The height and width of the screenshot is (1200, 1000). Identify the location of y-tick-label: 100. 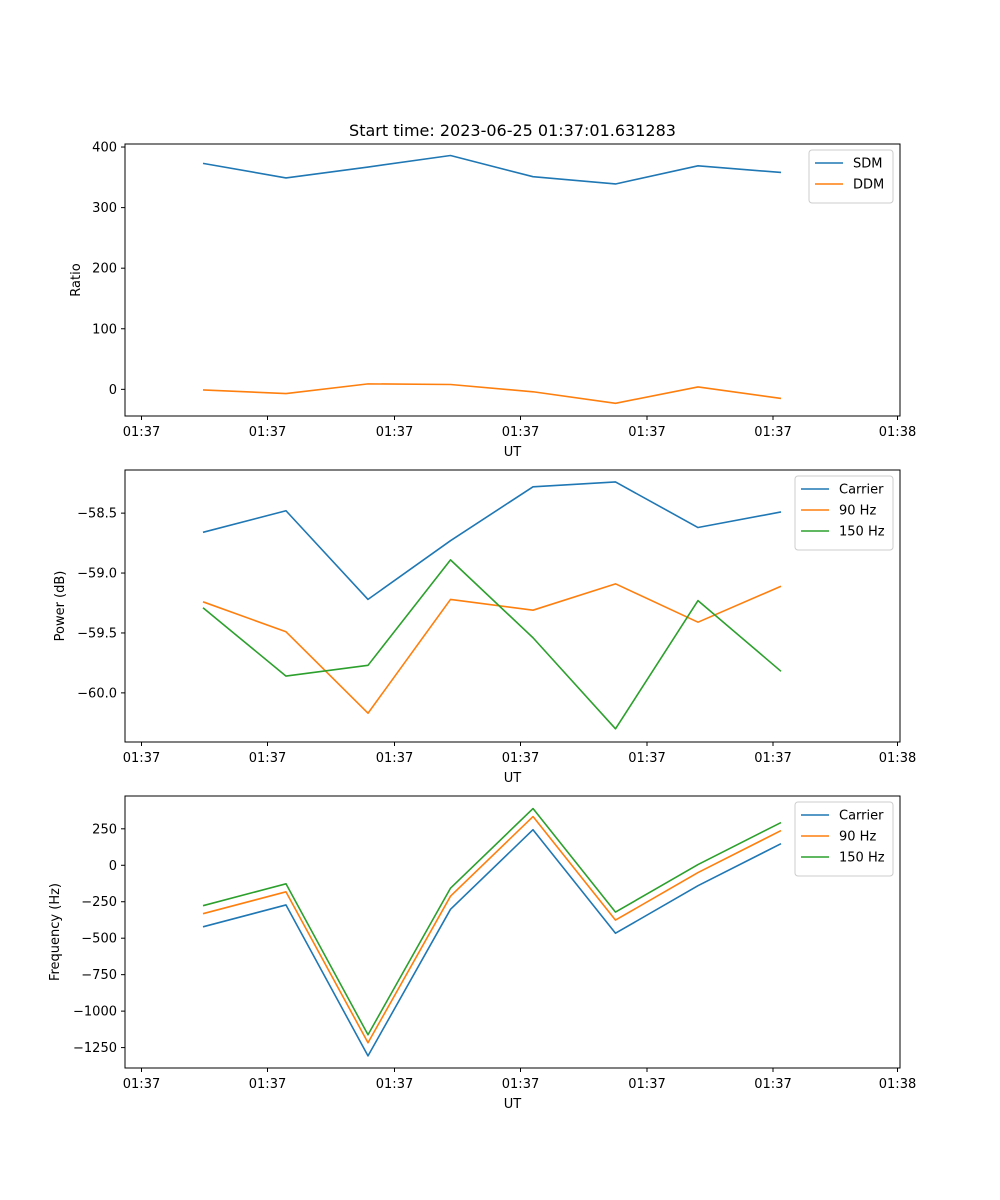
(104, 329).